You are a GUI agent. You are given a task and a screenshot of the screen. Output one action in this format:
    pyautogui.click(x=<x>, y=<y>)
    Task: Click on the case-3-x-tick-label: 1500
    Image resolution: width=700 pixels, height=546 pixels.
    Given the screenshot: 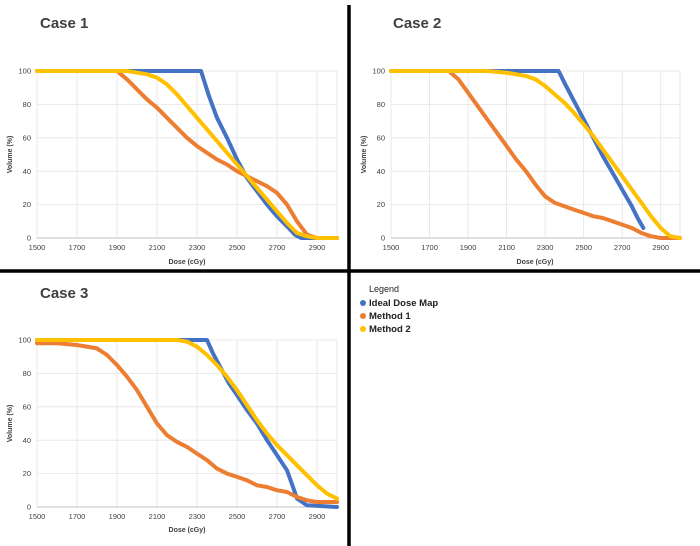 What is the action you would take?
    pyautogui.click(x=37, y=516)
    